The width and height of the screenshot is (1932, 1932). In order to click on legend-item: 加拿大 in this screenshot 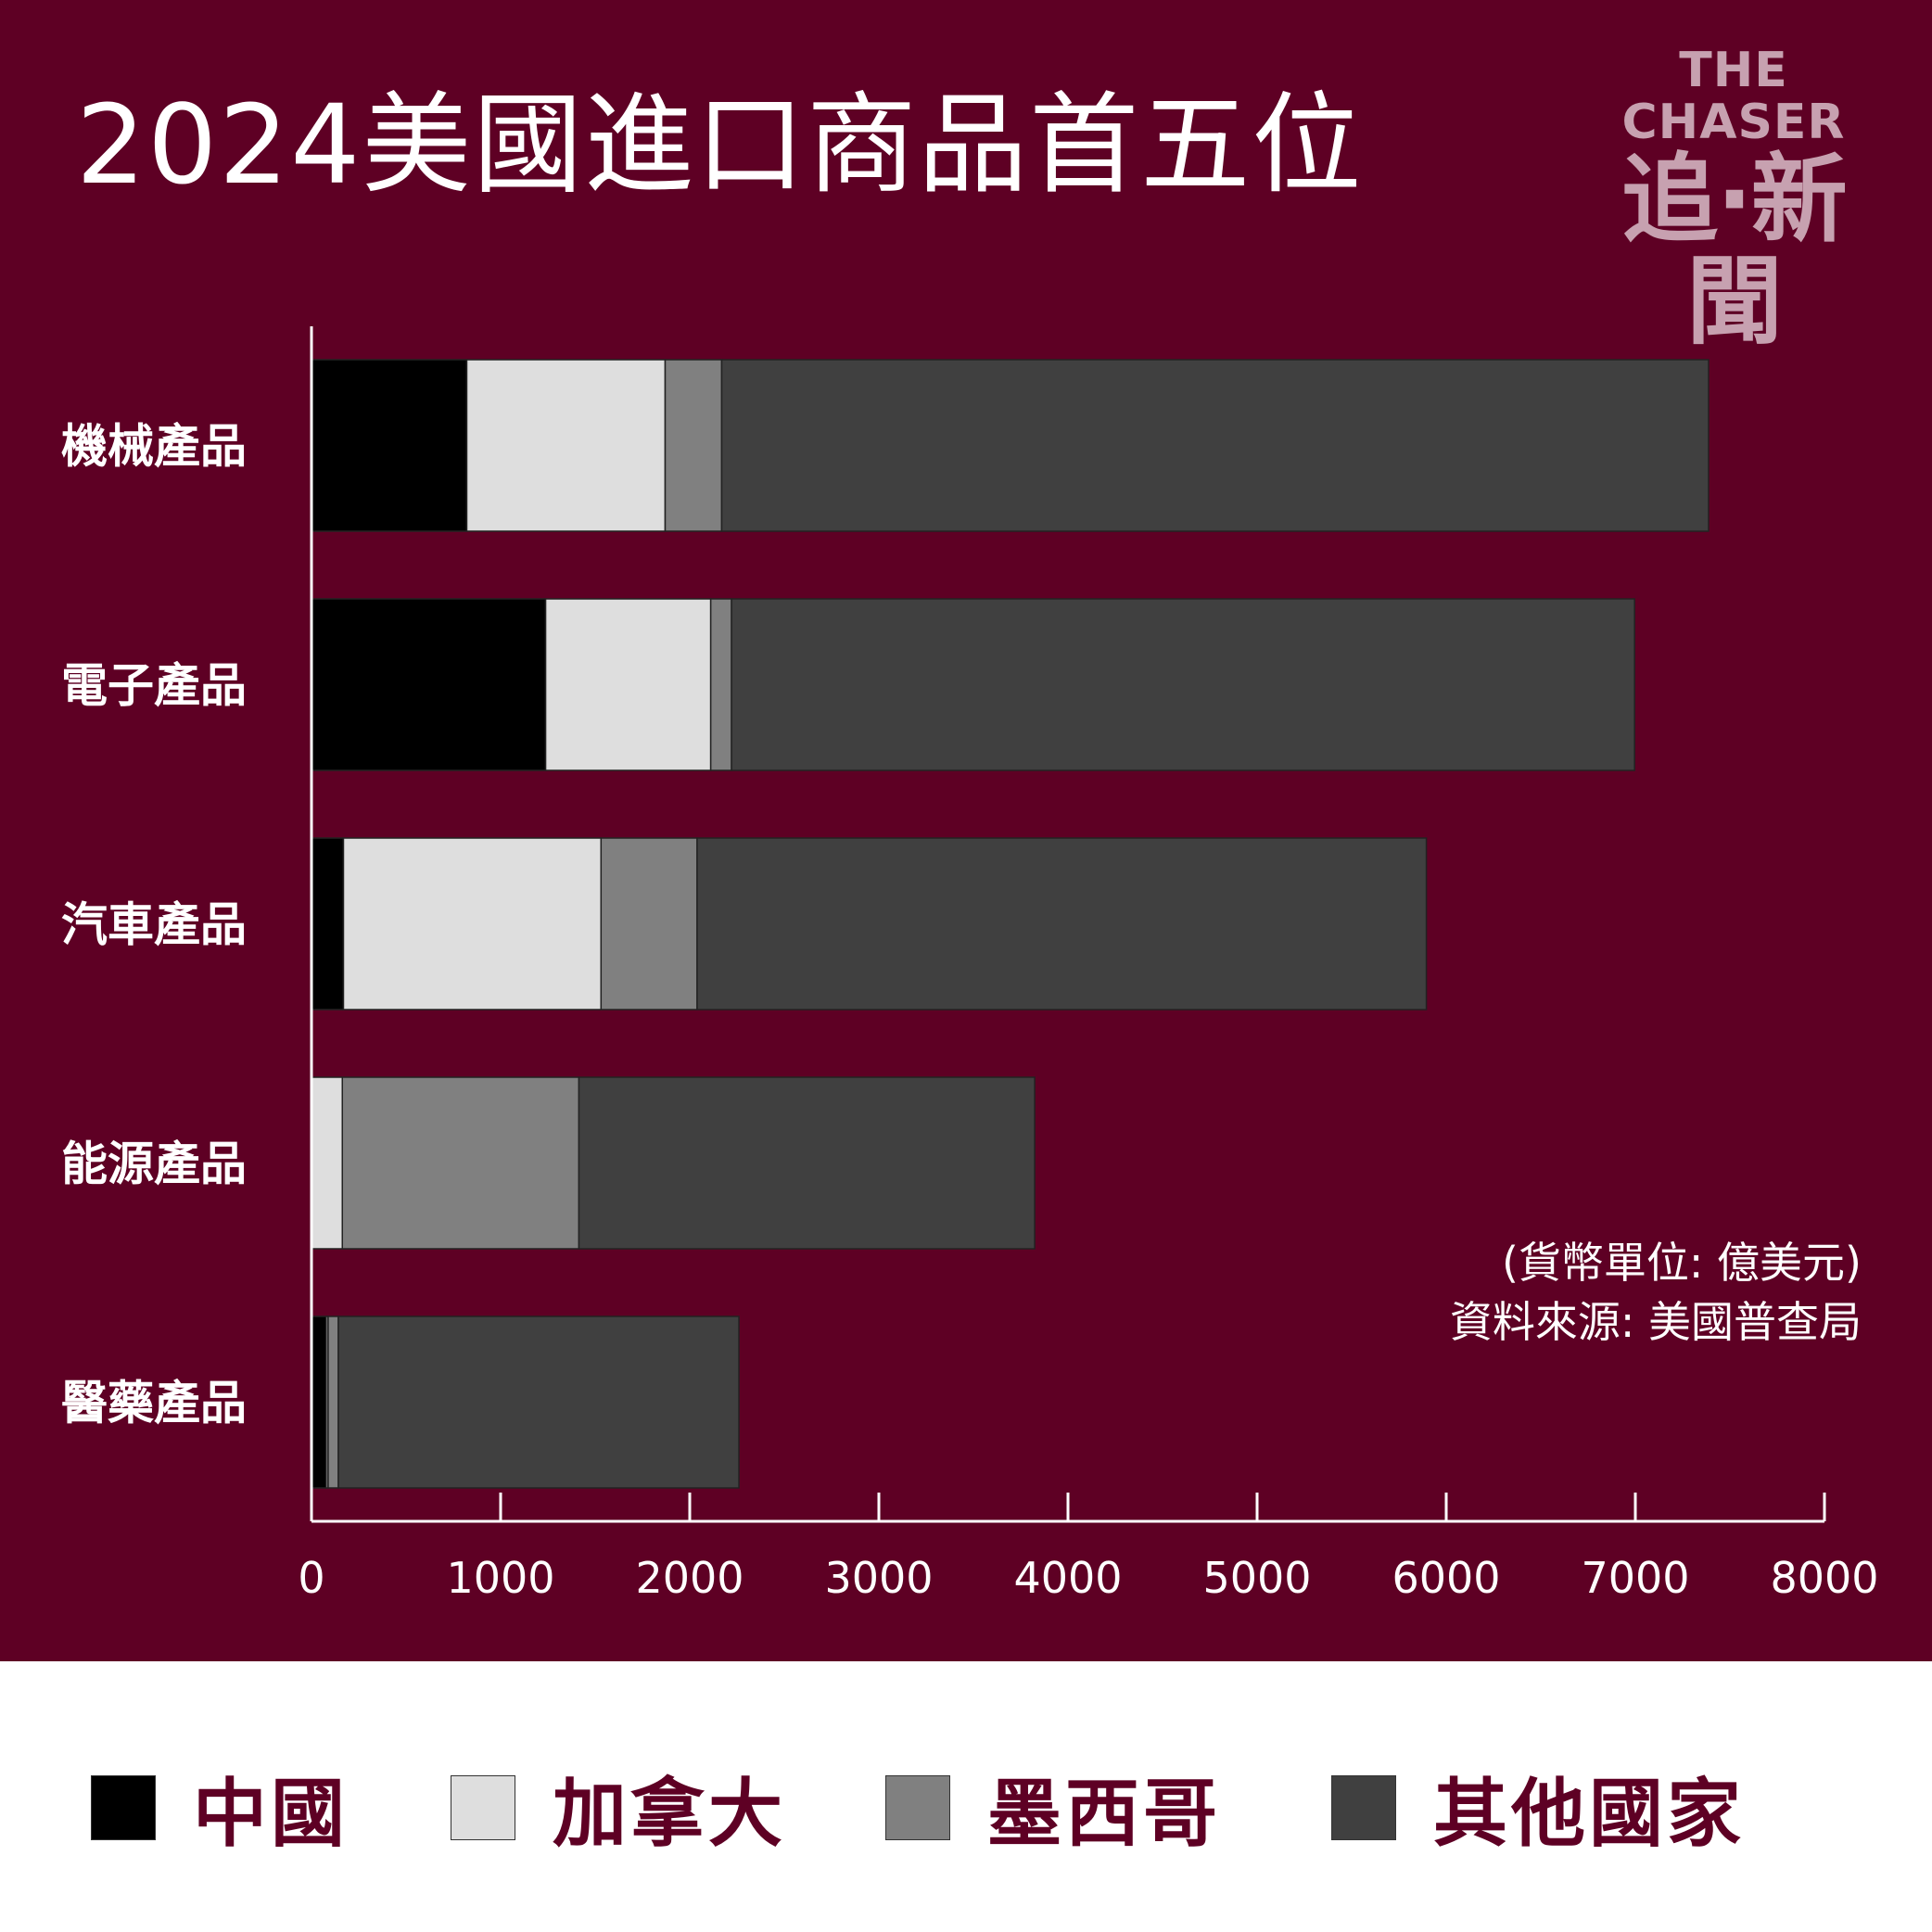, I will do `click(618, 1808)`.